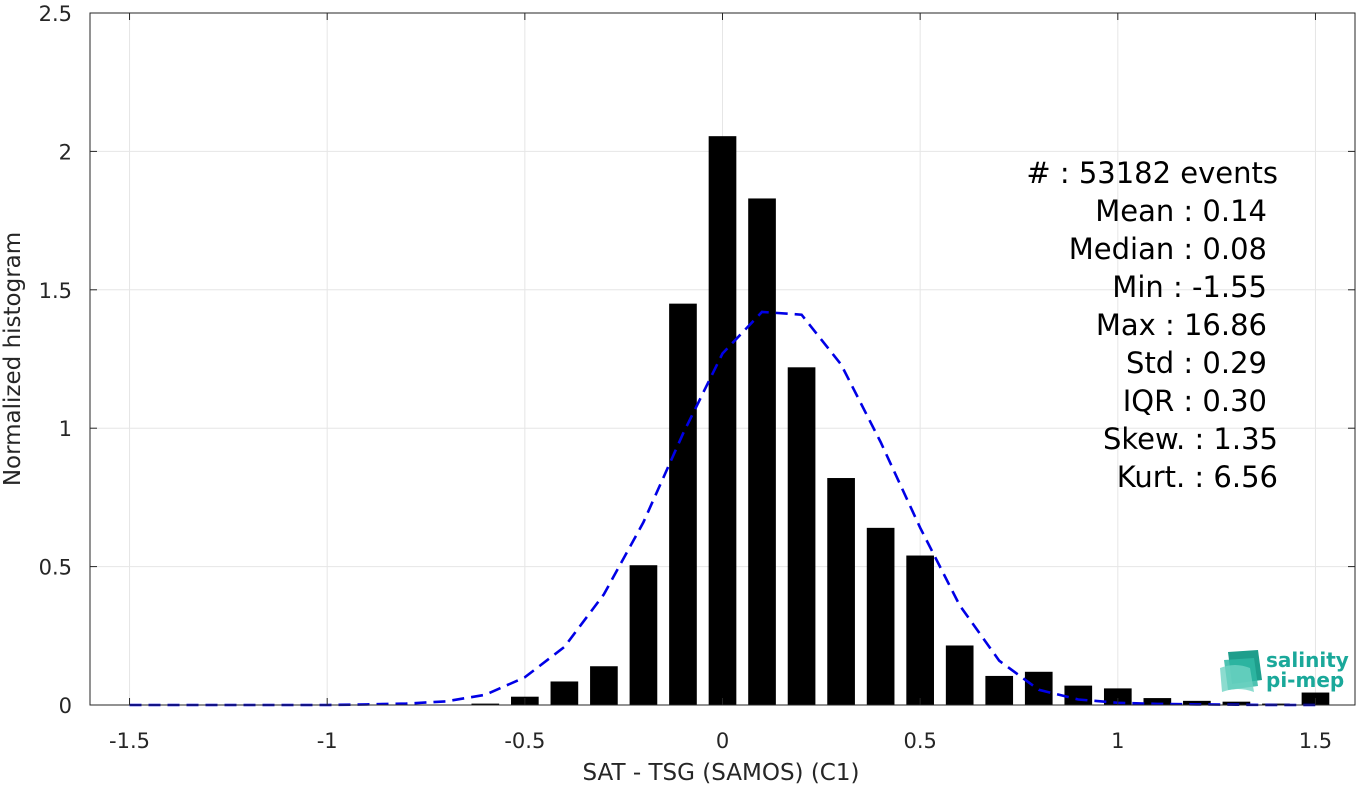 The height and width of the screenshot is (785, 1367). I want to click on stat-kurt: Kurt. : 6.56, so click(1197, 477).